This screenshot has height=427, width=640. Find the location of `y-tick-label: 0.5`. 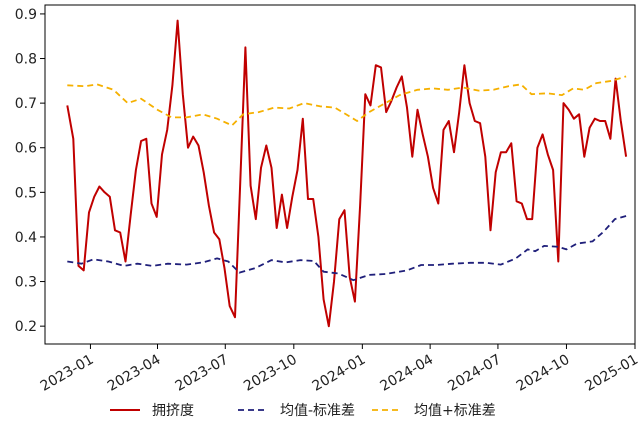

y-tick-label: 0.5 is located at coordinates (26, 193).